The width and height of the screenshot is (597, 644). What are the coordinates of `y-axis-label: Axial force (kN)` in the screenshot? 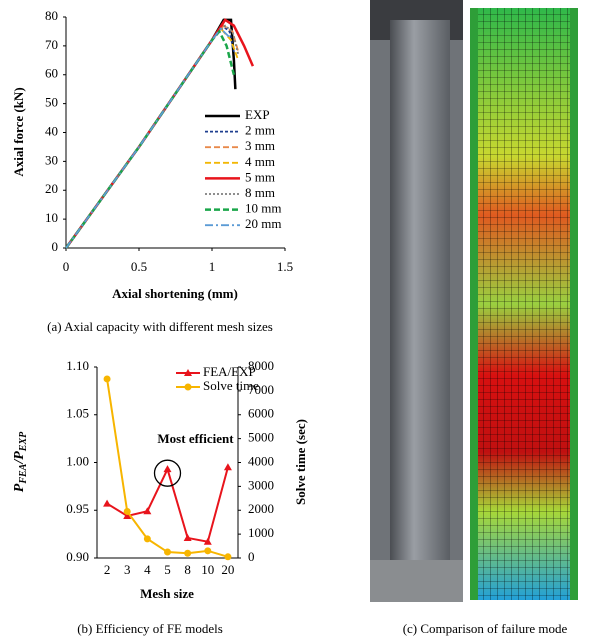 It's located at (18, 131).